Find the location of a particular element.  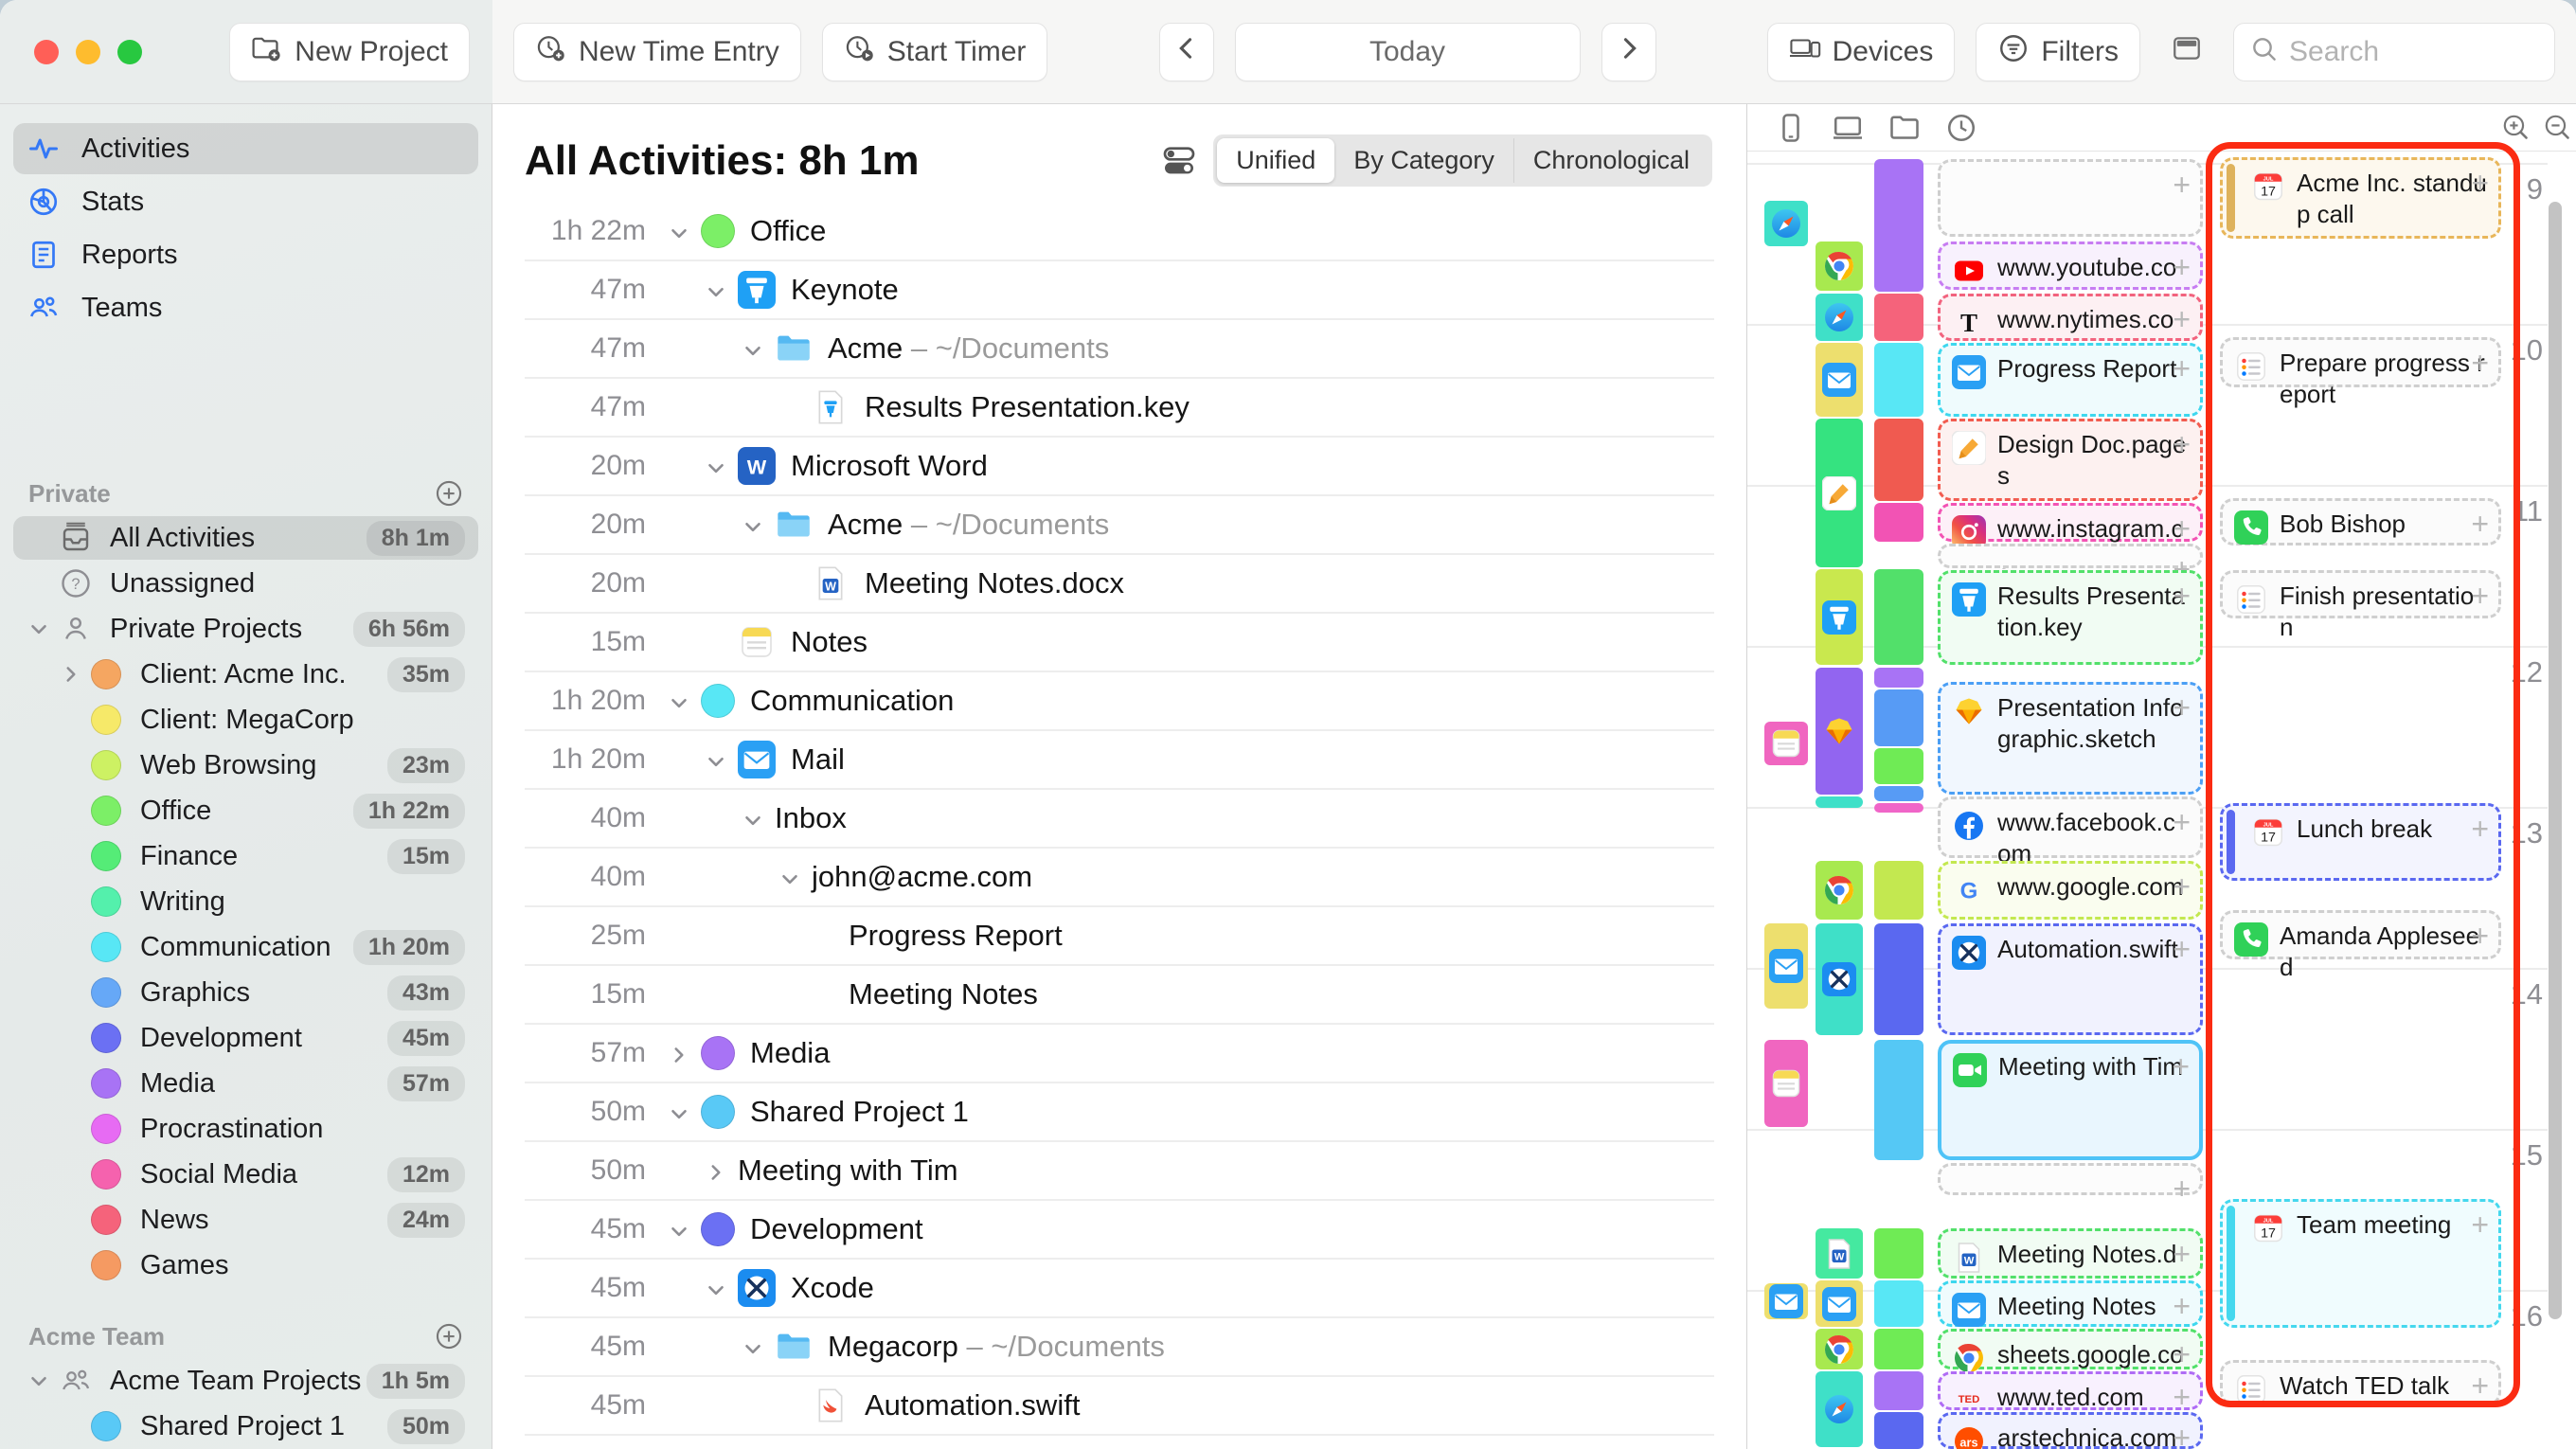

activity-row: 15m Notes is located at coordinates (1119, 643).